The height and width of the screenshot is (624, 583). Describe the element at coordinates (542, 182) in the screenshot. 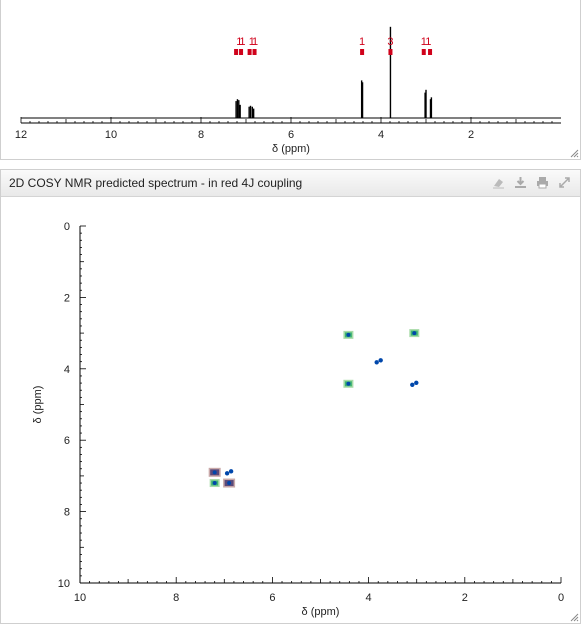

I see `print-icon` at that location.